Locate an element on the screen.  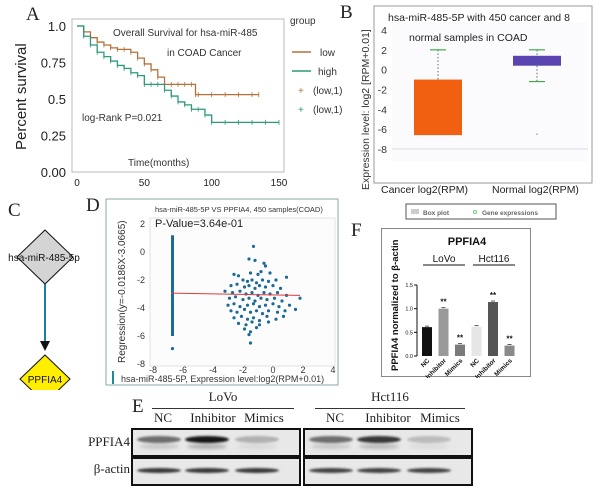
group-label-lovo: LoVo is located at coordinates (444, 259).